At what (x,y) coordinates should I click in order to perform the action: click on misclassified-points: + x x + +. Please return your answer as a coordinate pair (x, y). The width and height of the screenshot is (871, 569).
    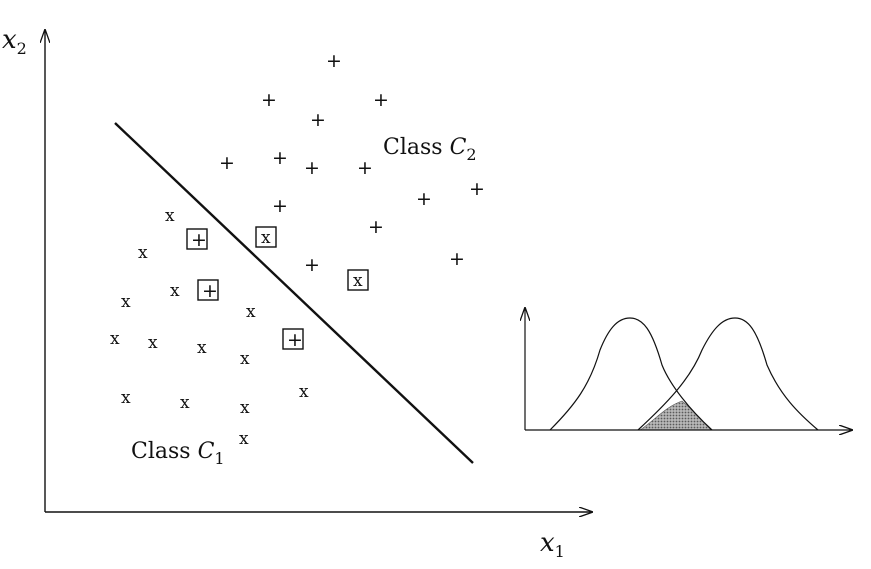
    Looking at the image, I should click on (277, 288).